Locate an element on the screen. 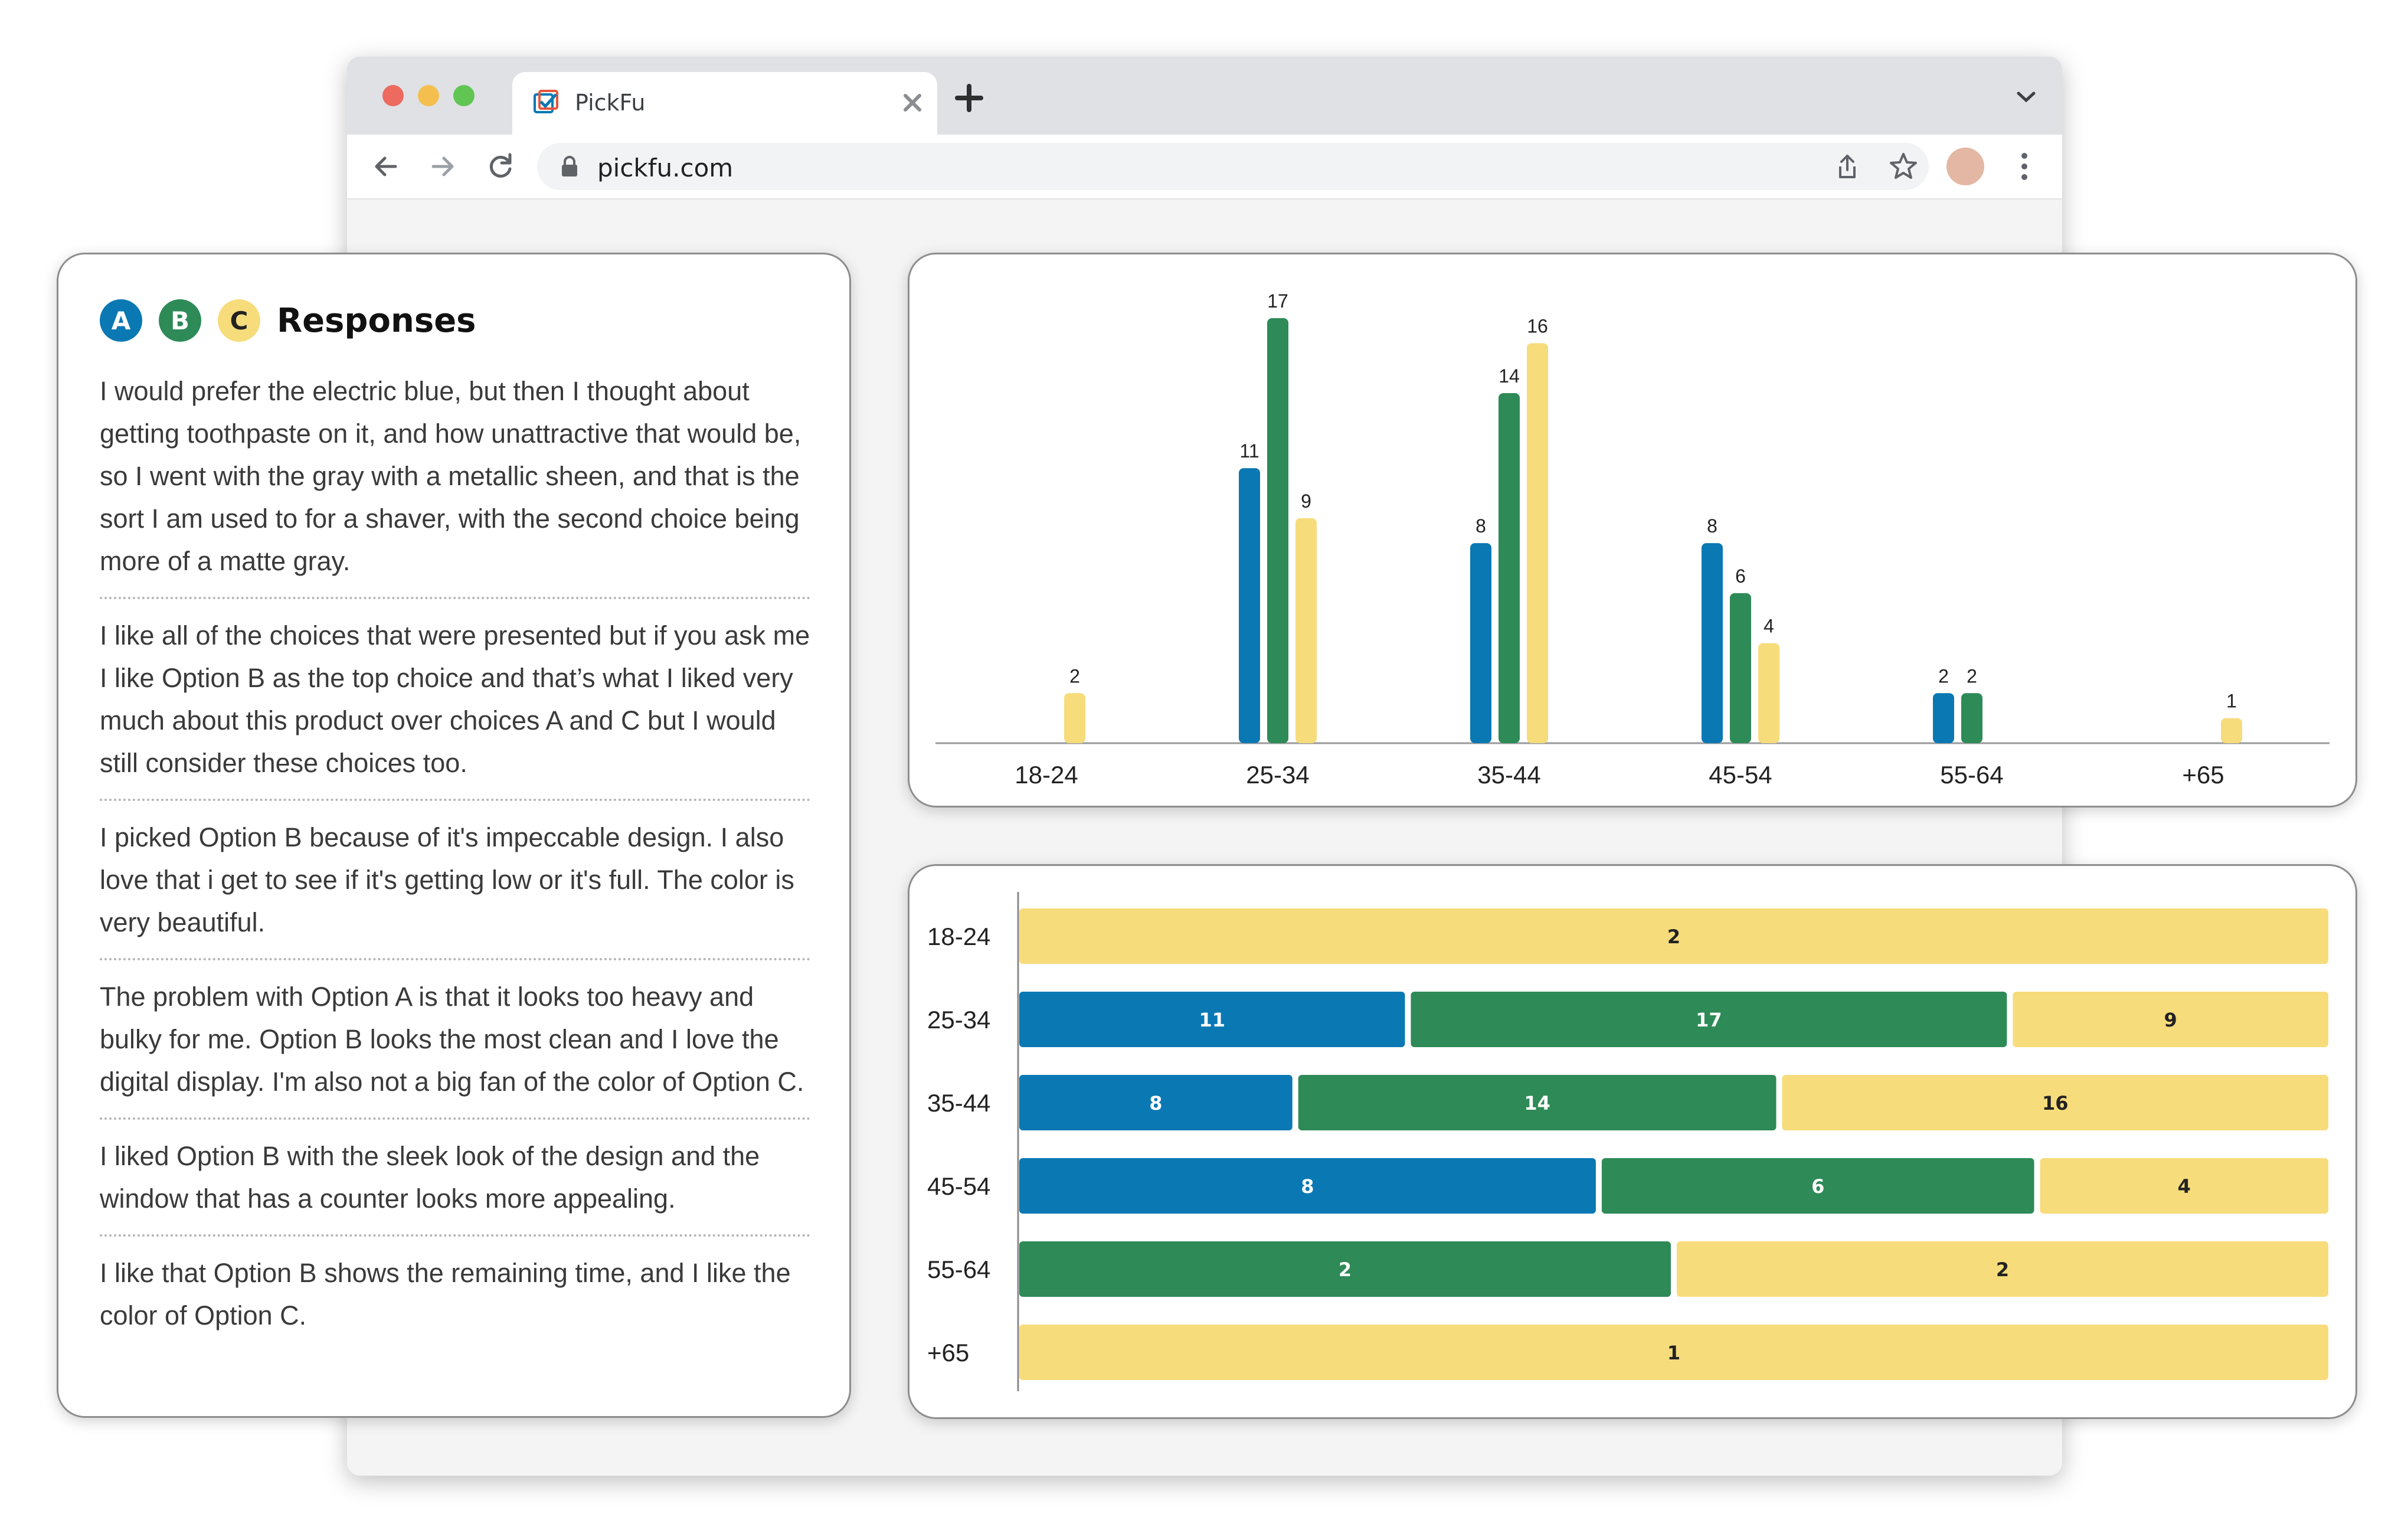 This screenshot has width=2408, height=1530. data-label: 17 is located at coordinates (1277, 301).